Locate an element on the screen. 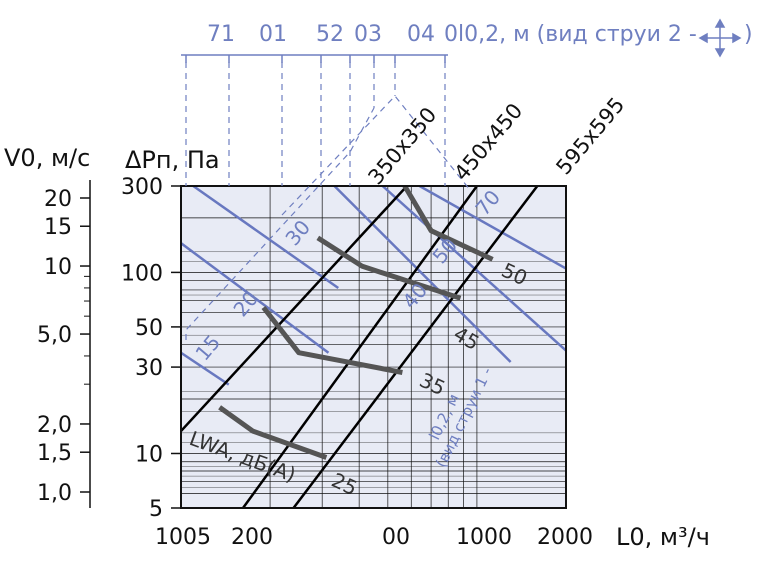 This screenshot has height=576, width=768. velocity-tick-label: 10 is located at coordinates (58, 267).